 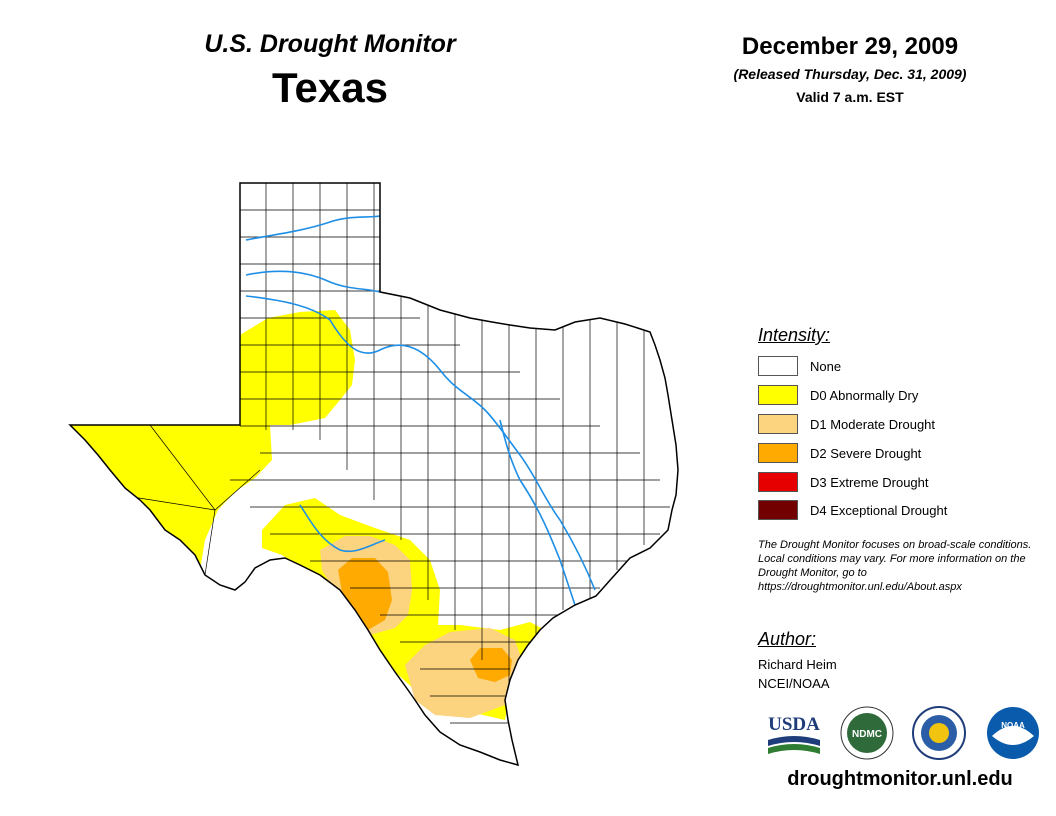 I want to click on legend-item-d4: D4 Exceptional Drought, so click(x=852, y=510).